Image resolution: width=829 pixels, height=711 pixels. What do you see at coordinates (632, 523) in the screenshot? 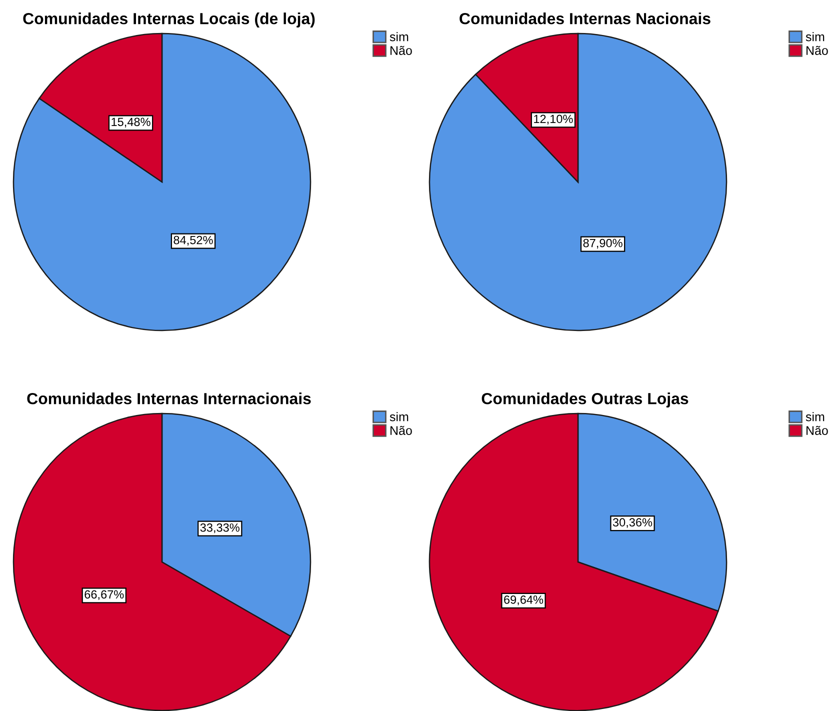
I see `data-label: 30,36%` at bounding box center [632, 523].